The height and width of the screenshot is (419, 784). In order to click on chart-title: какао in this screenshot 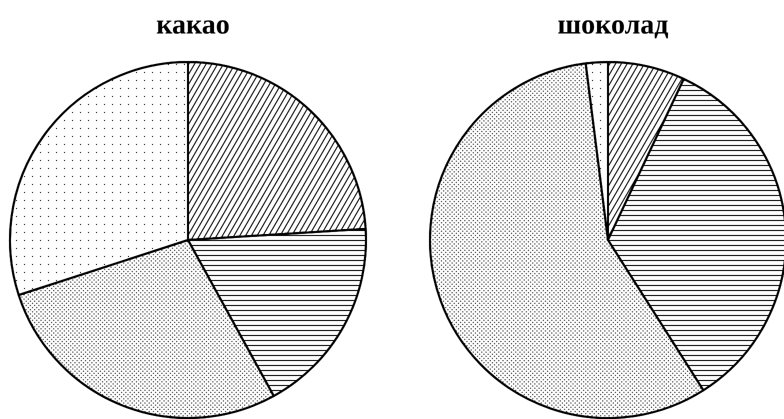, I will do `click(193, 25)`.